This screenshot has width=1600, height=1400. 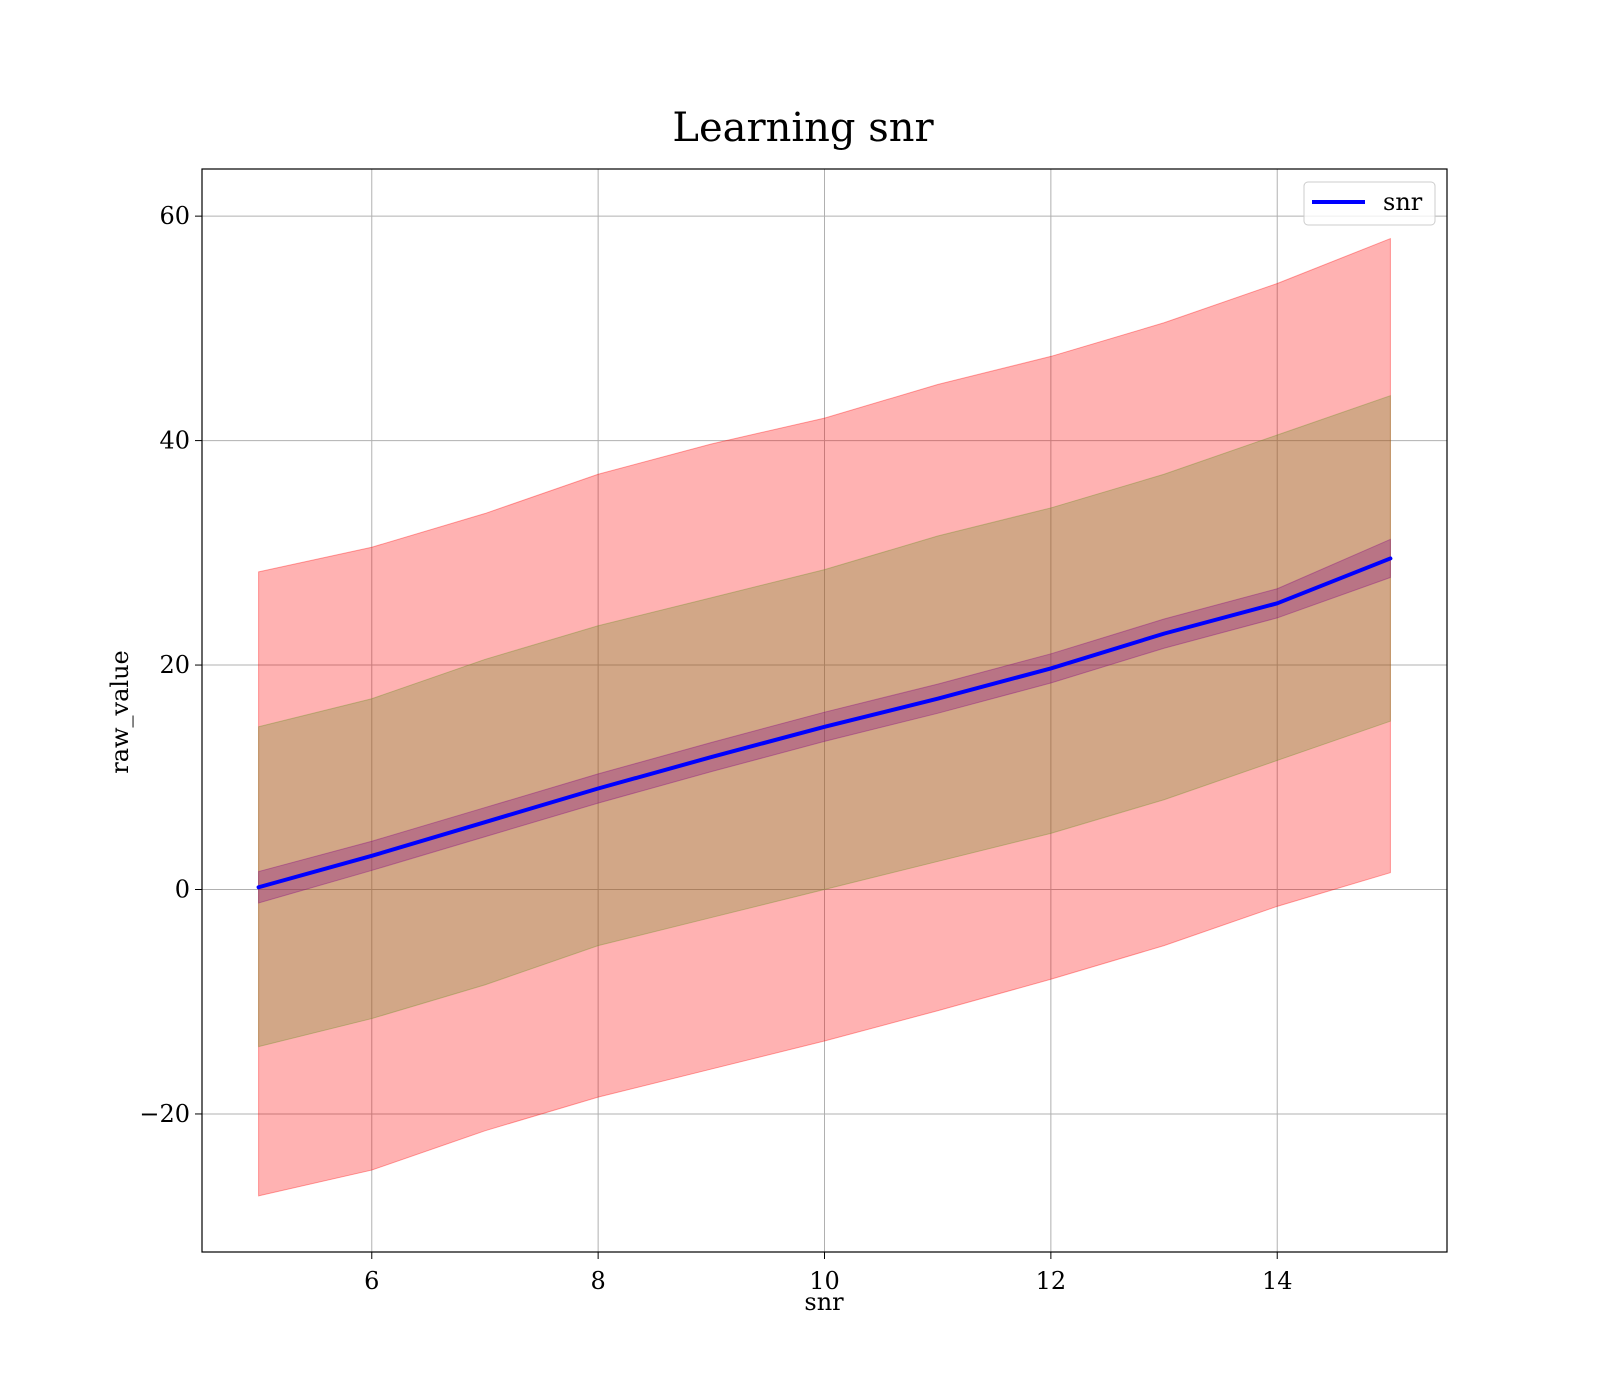 I want to click on x-tick-label: 14, so click(x=1277, y=1281).